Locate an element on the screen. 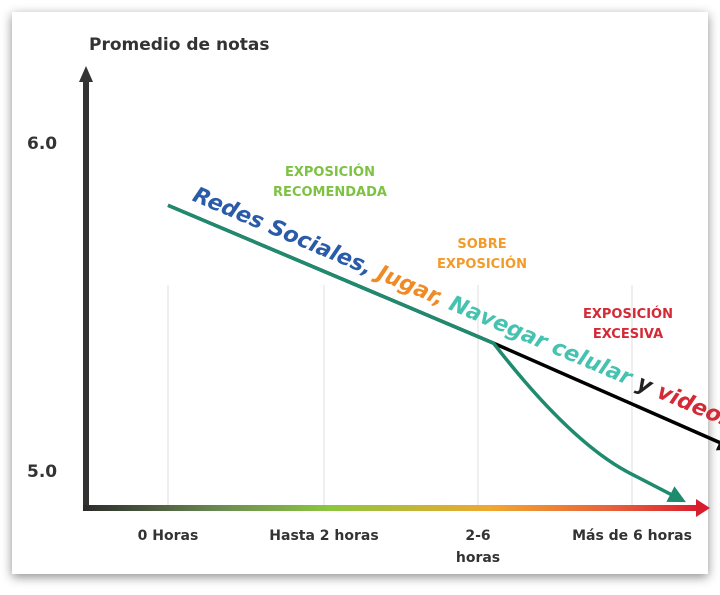 The width and height of the screenshot is (720, 595). x-tick-label: 2-6 is located at coordinates (477, 536).